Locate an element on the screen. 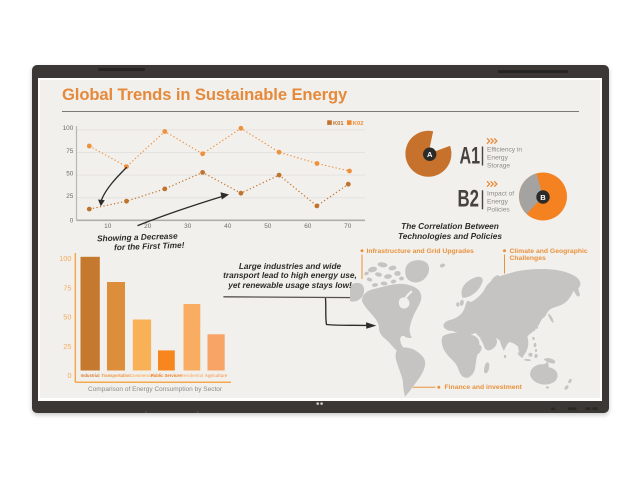 The height and width of the screenshot is (480, 640). svg-text: Public Services is located at coordinates (167, 375).